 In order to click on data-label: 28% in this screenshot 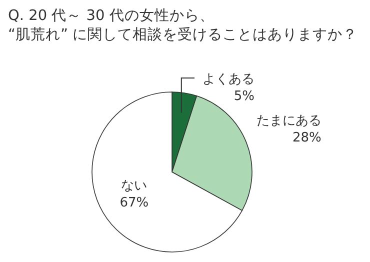, I will do `click(307, 138)`.